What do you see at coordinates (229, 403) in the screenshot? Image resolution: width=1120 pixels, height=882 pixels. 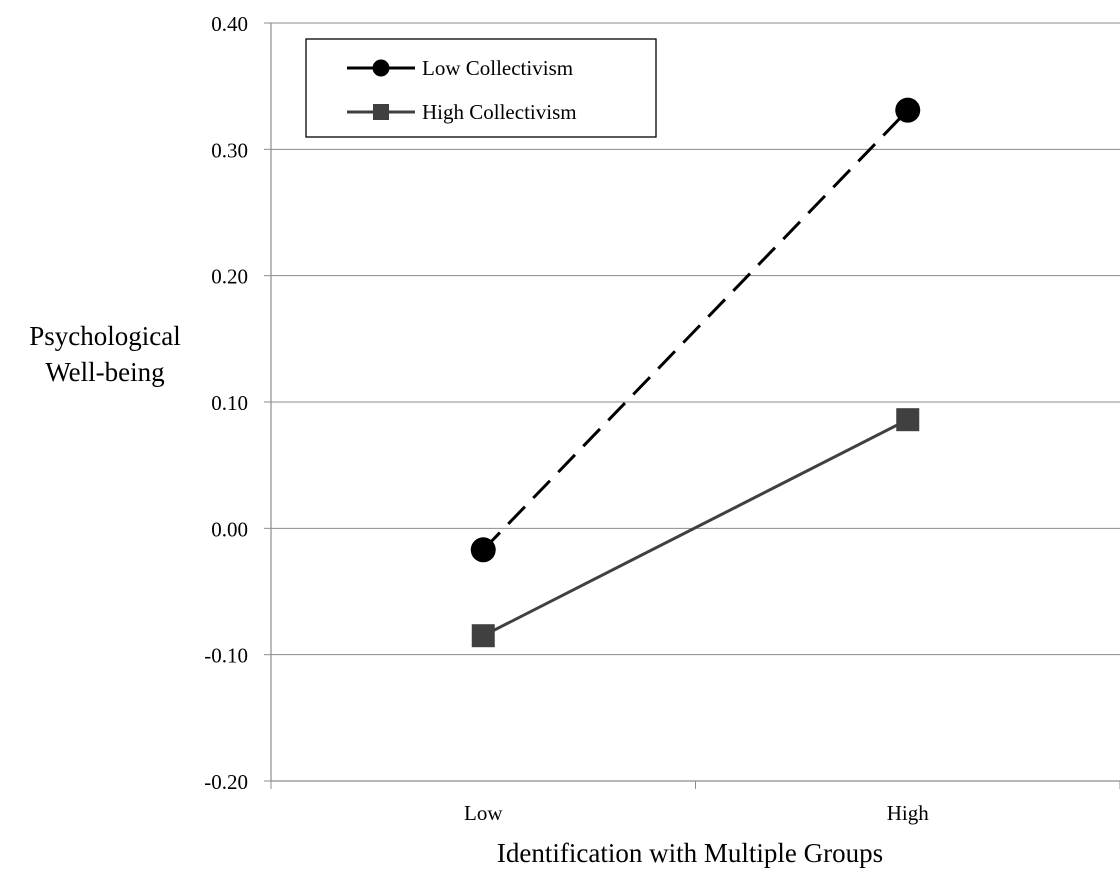 I see `y-tick-label: 0.10` at bounding box center [229, 403].